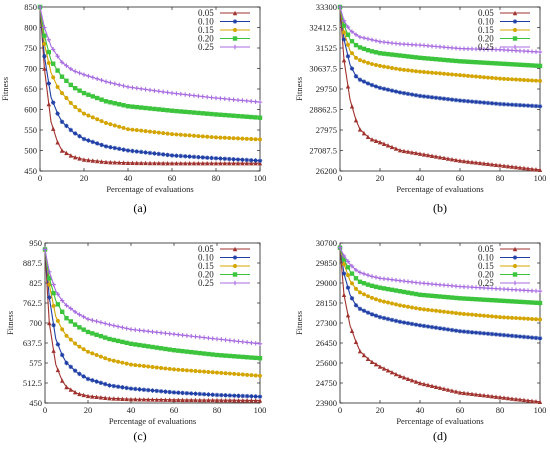 Image resolution: width=550 pixels, height=458 pixels. What do you see at coordinates (32, 303) in the screenshot?
I see `y-tick-label: 762.5` at bounding box center [32, 303].